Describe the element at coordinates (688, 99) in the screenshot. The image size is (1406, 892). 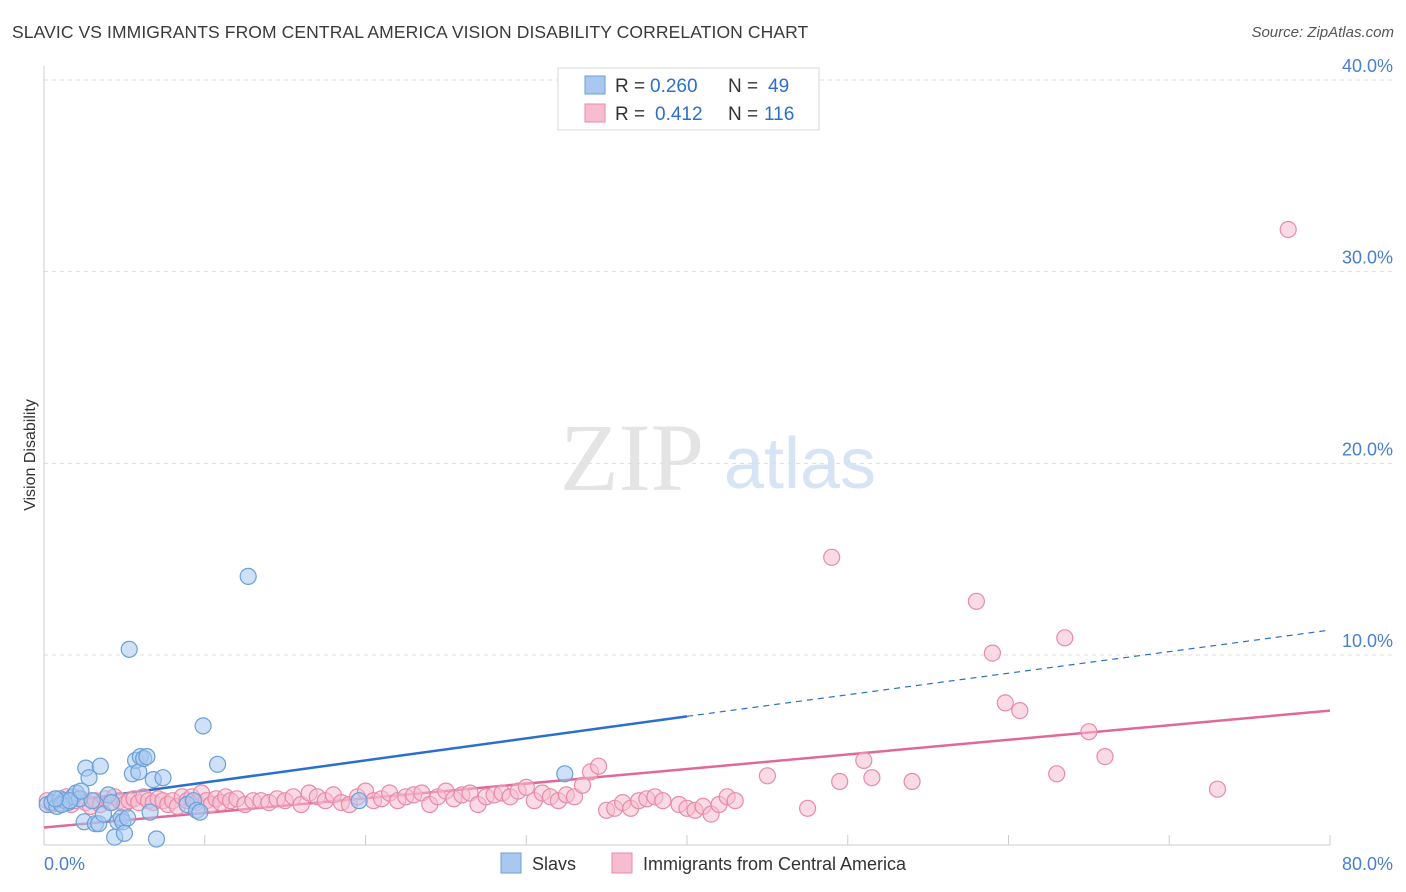
I see `legend-top: R = 0.260 N = 49 R = 0.412 N = 116` at that location.